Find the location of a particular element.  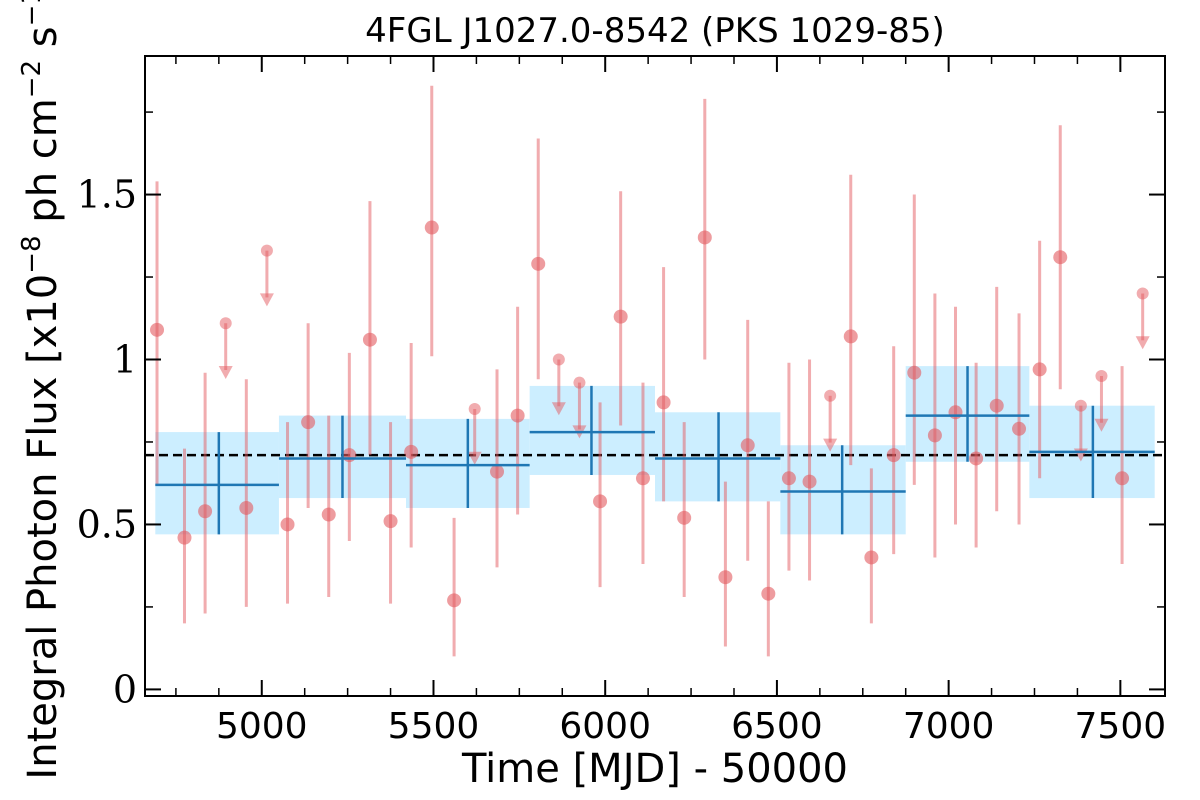

y-axis-label-exp3: −1 is located at coordinates (32, 13).